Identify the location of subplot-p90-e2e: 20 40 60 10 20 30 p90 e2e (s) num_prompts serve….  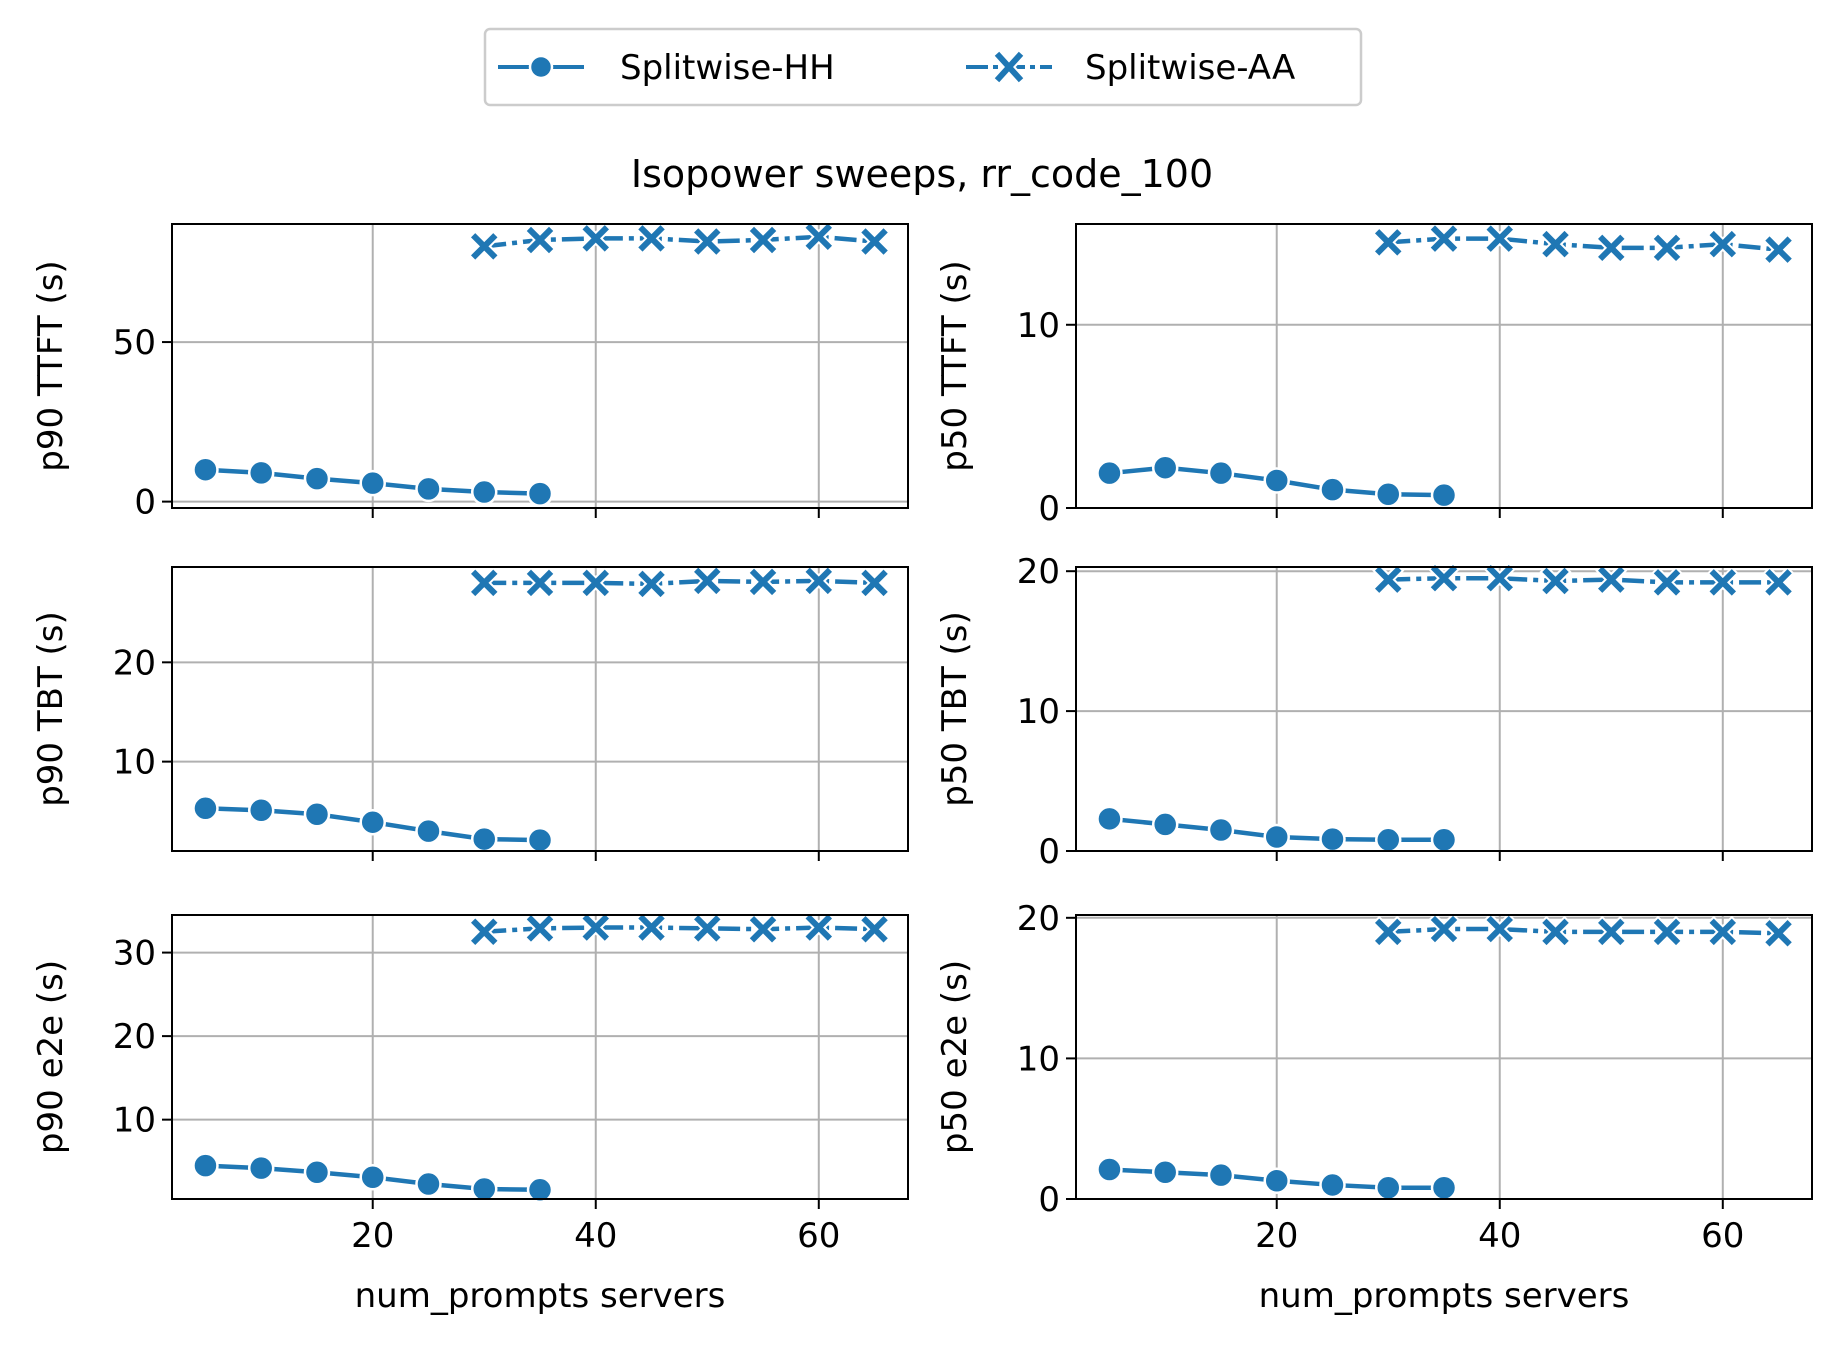
(470, 1113).